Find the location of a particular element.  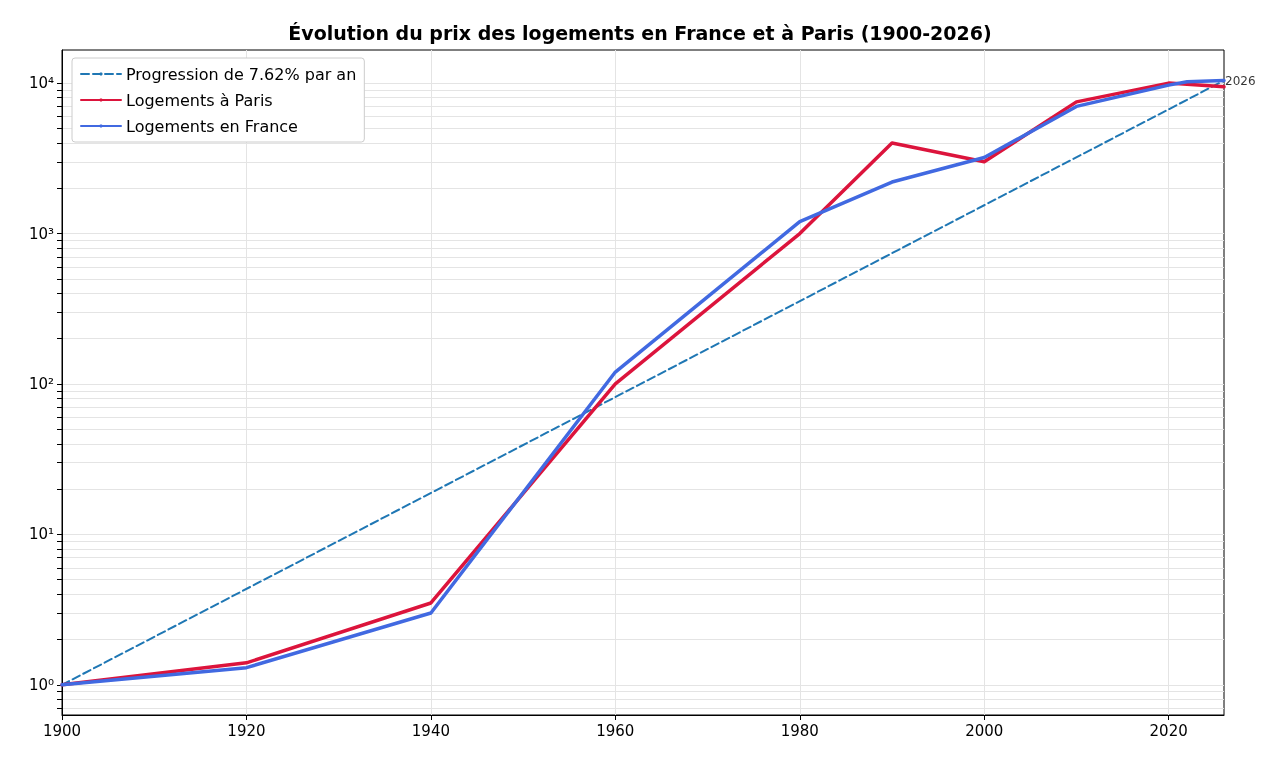

y-tick-label: 10⁰ is located at coordinates (41, 684).